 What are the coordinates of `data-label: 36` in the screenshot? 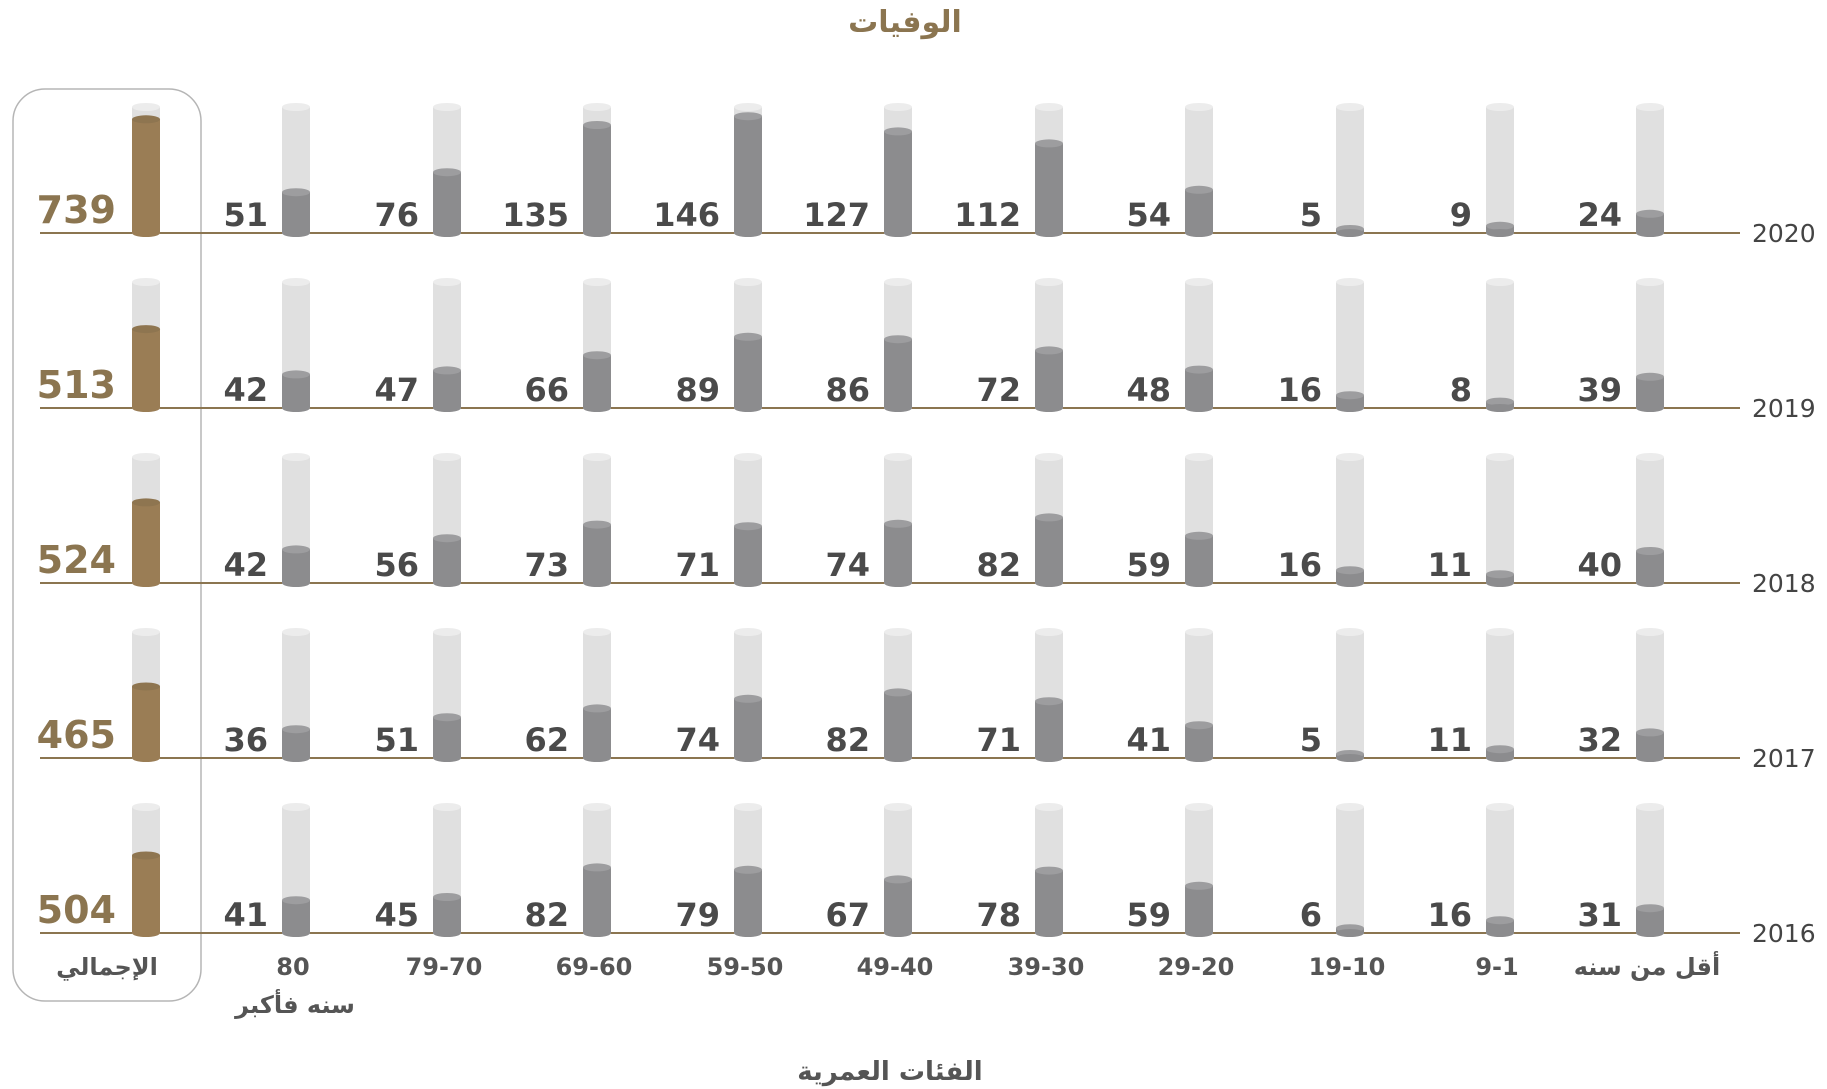 It's located at (245, 740).